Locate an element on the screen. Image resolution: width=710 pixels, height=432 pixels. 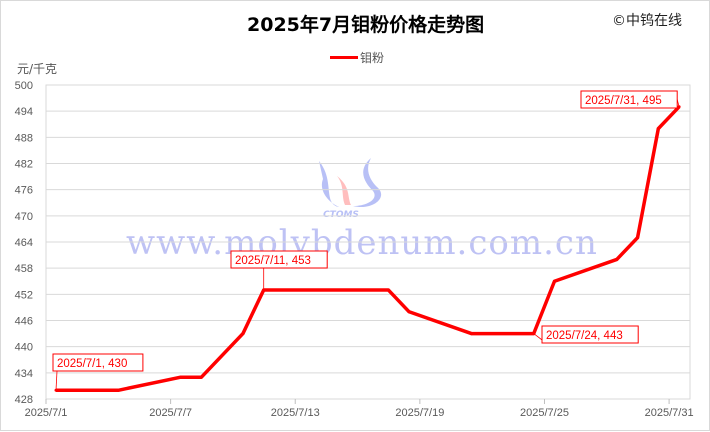
y-tick-label: 464 is located at coordinates (24, 243).